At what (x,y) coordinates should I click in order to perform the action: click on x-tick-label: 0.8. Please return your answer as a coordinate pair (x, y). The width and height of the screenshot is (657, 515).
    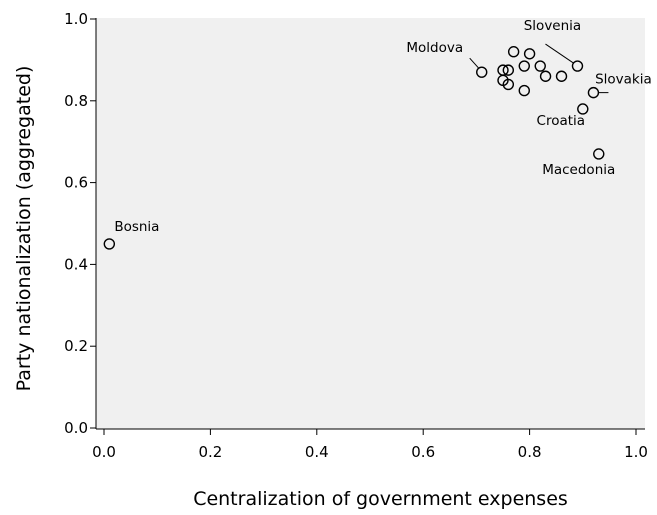
    Looking at the image, I should click on (530, 452).